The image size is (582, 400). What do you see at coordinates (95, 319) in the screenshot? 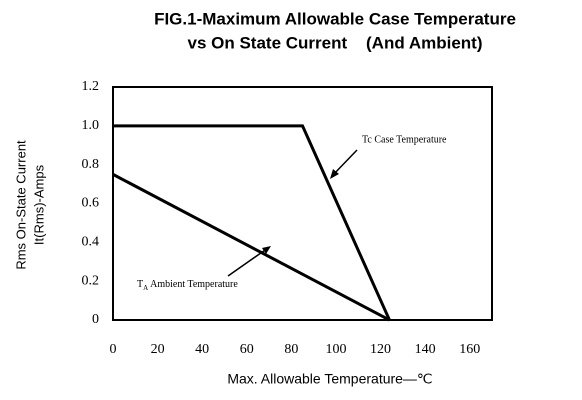
I see `y-tick-label: 0` at bounding box center [95, 319].